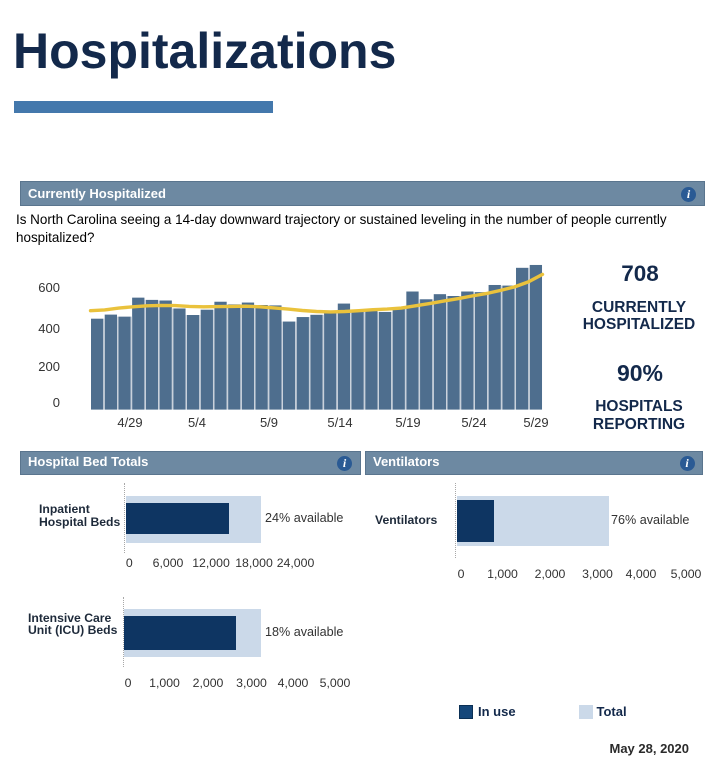  Describe the element at coordinates (129, 422) in the screenshot. I see `svg-text: 4/29` at that location.